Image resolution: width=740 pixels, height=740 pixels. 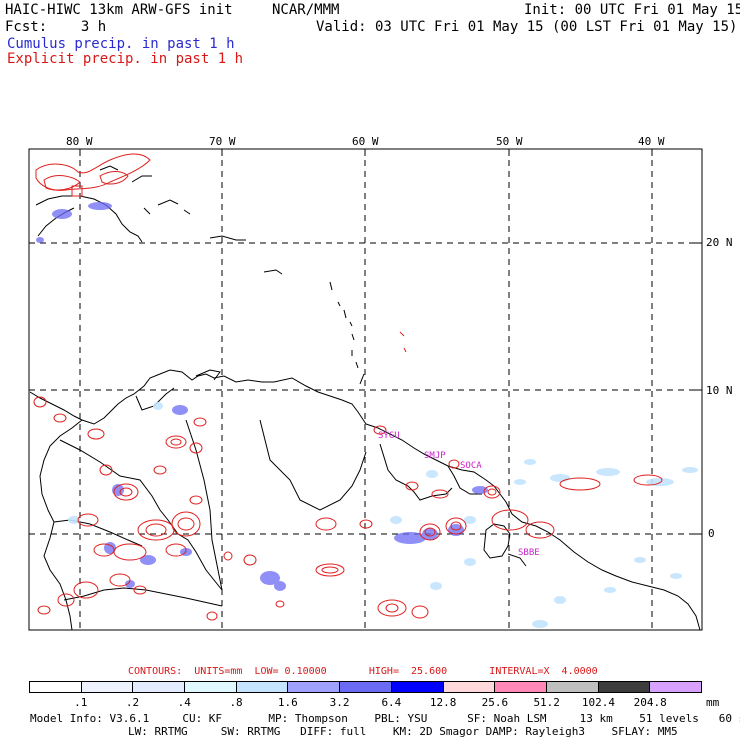 I want to click on contours-interval: INTERVAL=X 4.0000, so click(x=543, y=671).